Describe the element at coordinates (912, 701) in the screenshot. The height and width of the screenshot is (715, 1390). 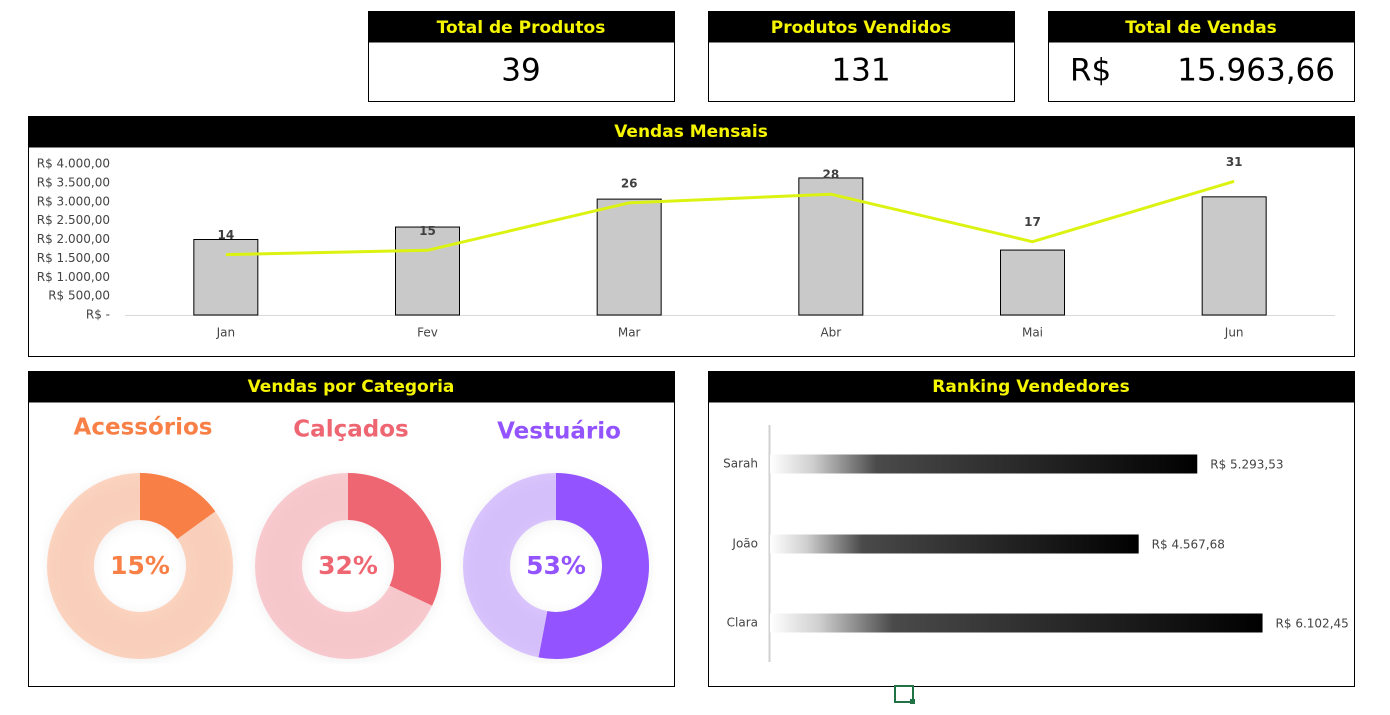
I see `cell-handle` at that location.